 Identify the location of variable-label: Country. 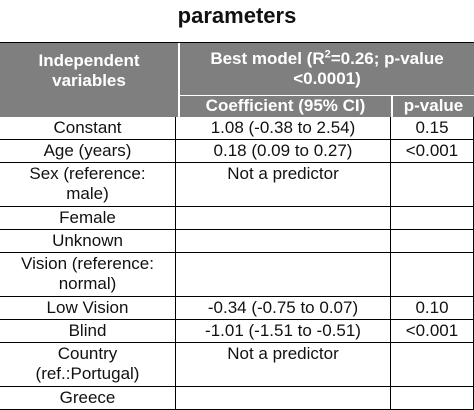
(87, 353).